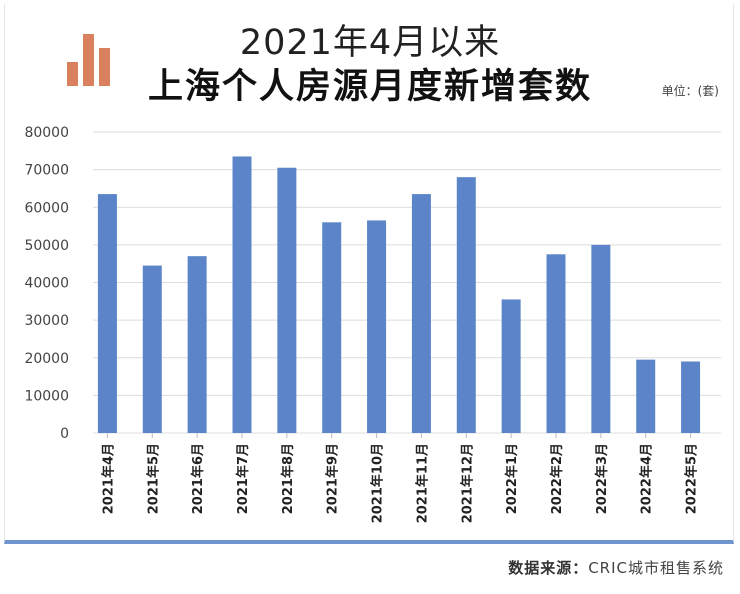 This screenshot has height=594, width=740. What do you see at coordinates (288, 478) in the screenshot?
I see `x-tick-label: 2021年8月` at bounding box center [288, 478].